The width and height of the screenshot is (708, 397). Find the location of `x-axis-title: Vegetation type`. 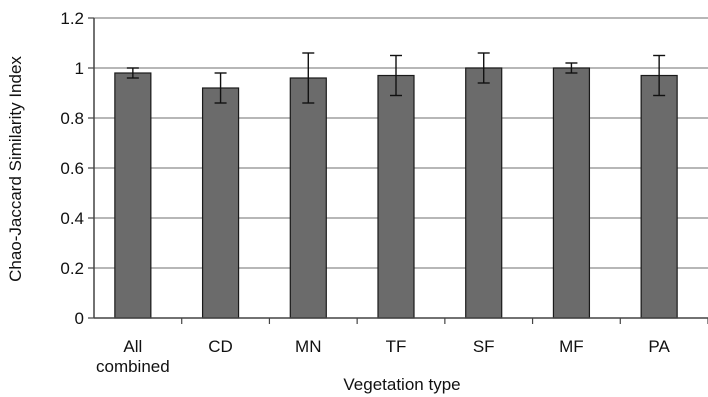

x-axis-title: Vegetation type is located at coordinates (401, 384).